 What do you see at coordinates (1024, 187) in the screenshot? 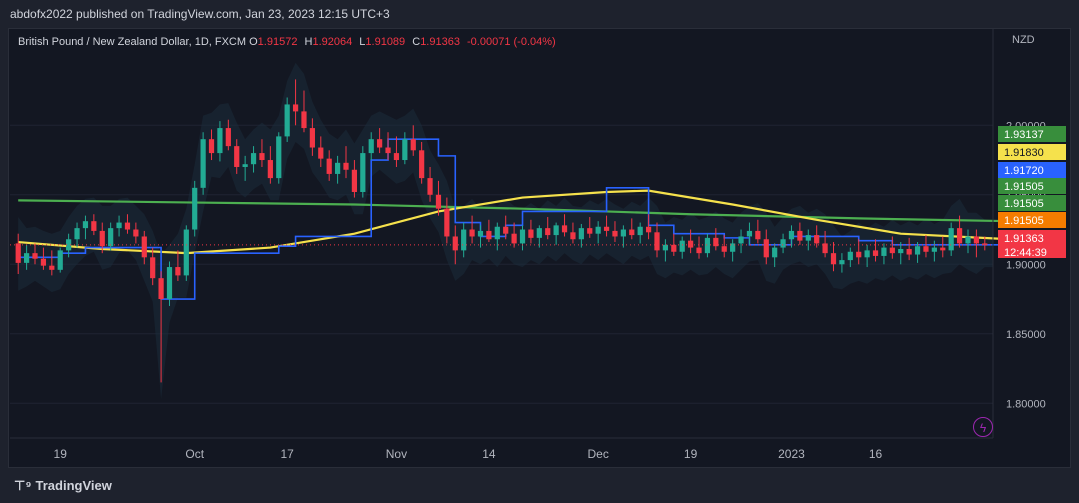
I see `price-tag-label: 1.91505` at bounding box center [1024, 187].